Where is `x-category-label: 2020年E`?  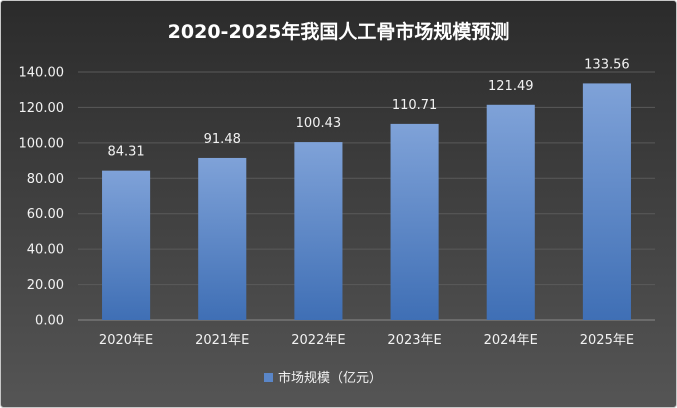 x-category-label: 2020年E is located at coordinates (126, 340).